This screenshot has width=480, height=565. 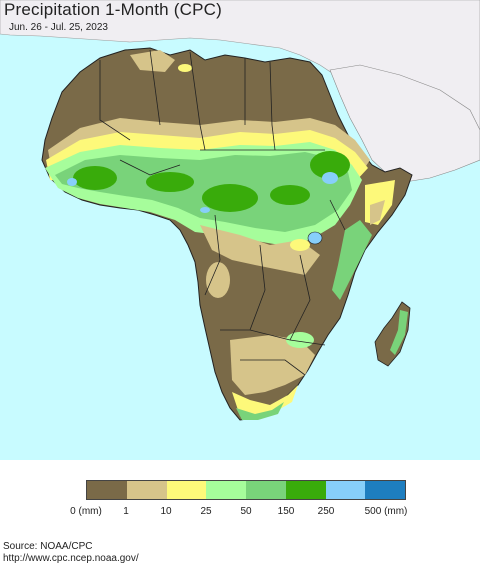 I want to click on very-heavy-rain-guinea, so click(x=72, y=182).